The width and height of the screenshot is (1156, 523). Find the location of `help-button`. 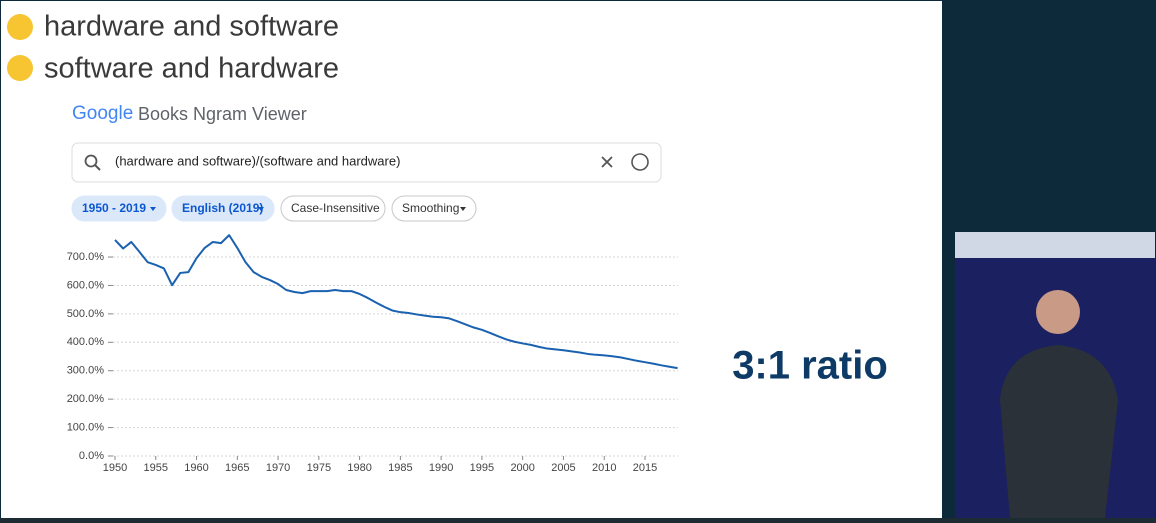

help-button is located at coordinates (640, 162).